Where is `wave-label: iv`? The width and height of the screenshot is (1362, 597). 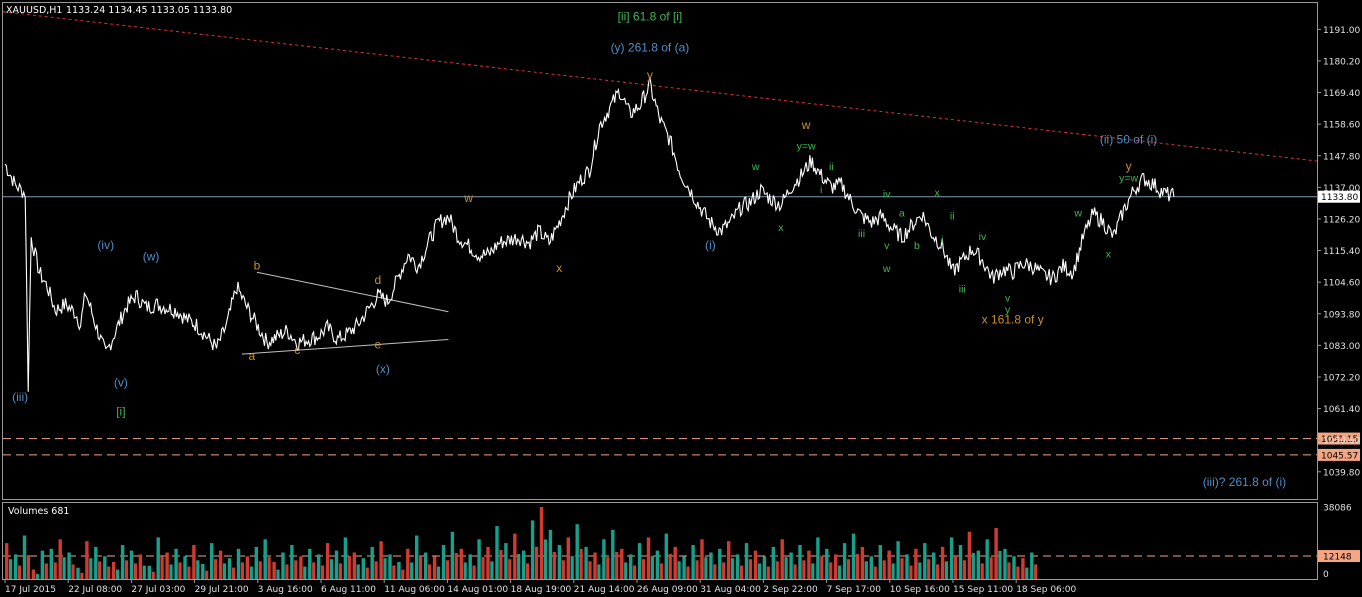
wave-label: iv is located at coordinates (983, 237).